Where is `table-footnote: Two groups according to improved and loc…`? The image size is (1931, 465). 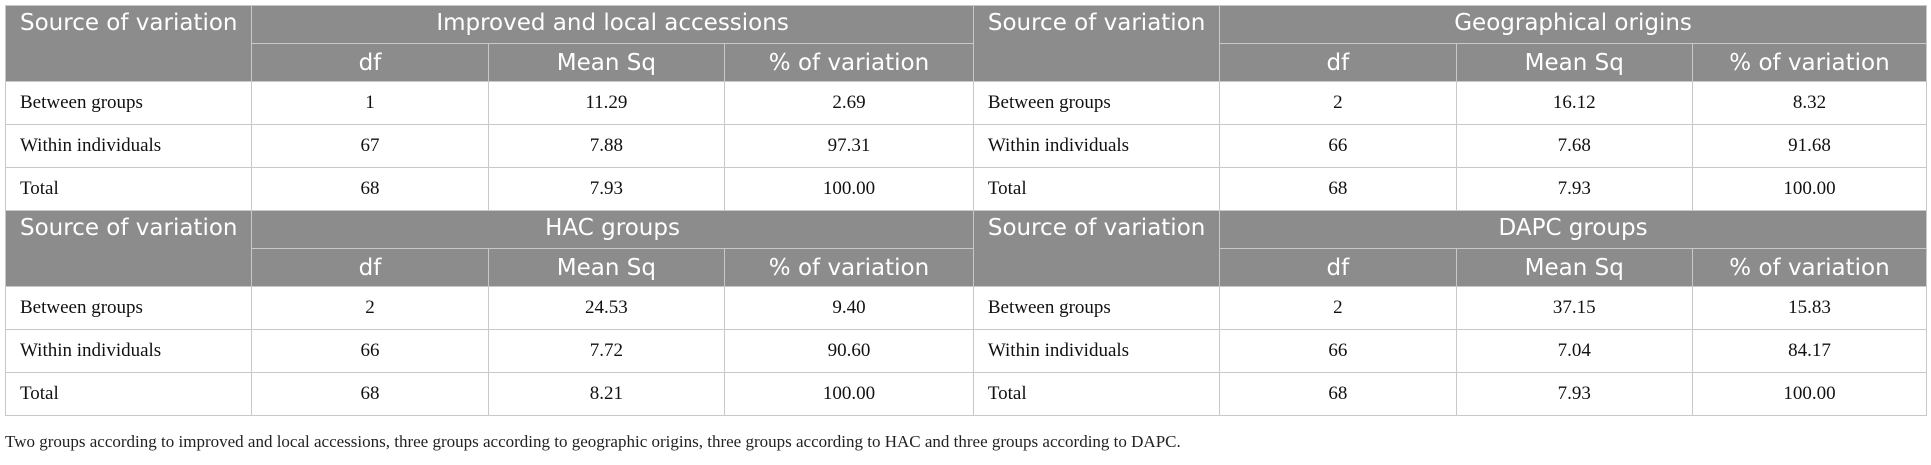 table-footnote: Two groups according to improved and loc… is located at coordinates (593, 441).